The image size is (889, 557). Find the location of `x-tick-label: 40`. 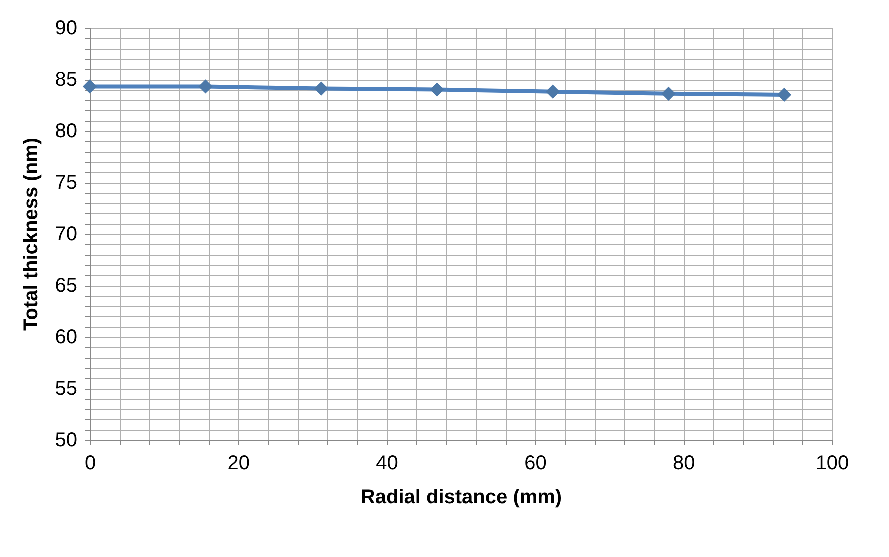

x-tick-label: 40 is located at coordinates (387, 463).